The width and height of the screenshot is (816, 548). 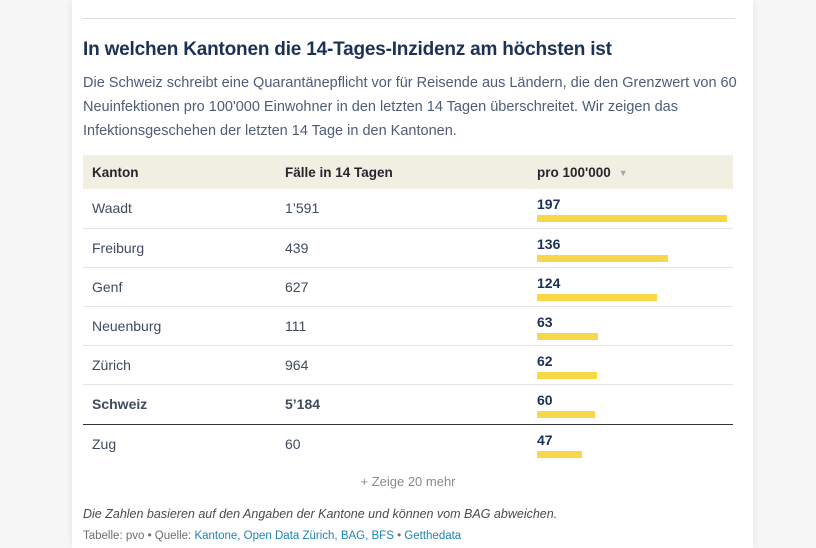 I want to click on cell-cases: 111, so click(x=296, y=325).